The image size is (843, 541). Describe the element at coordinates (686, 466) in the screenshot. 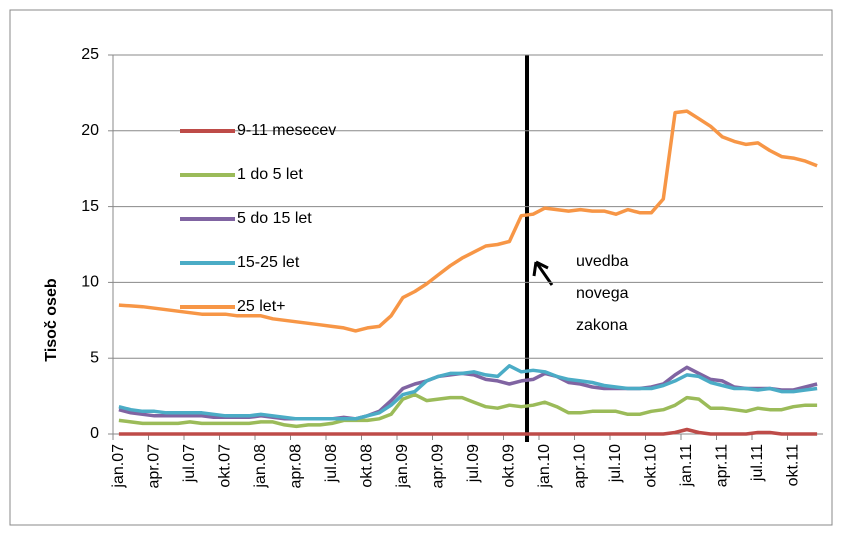

I see `x-tick-label: jan.11` at that location.